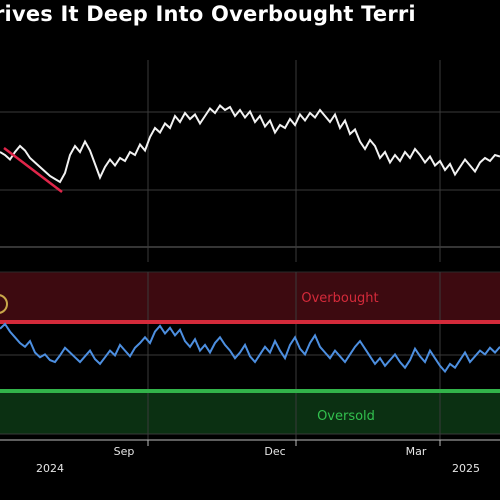  I want to click on chart-title: rives It Deep Into Overbought Terri, so click(208, 14).